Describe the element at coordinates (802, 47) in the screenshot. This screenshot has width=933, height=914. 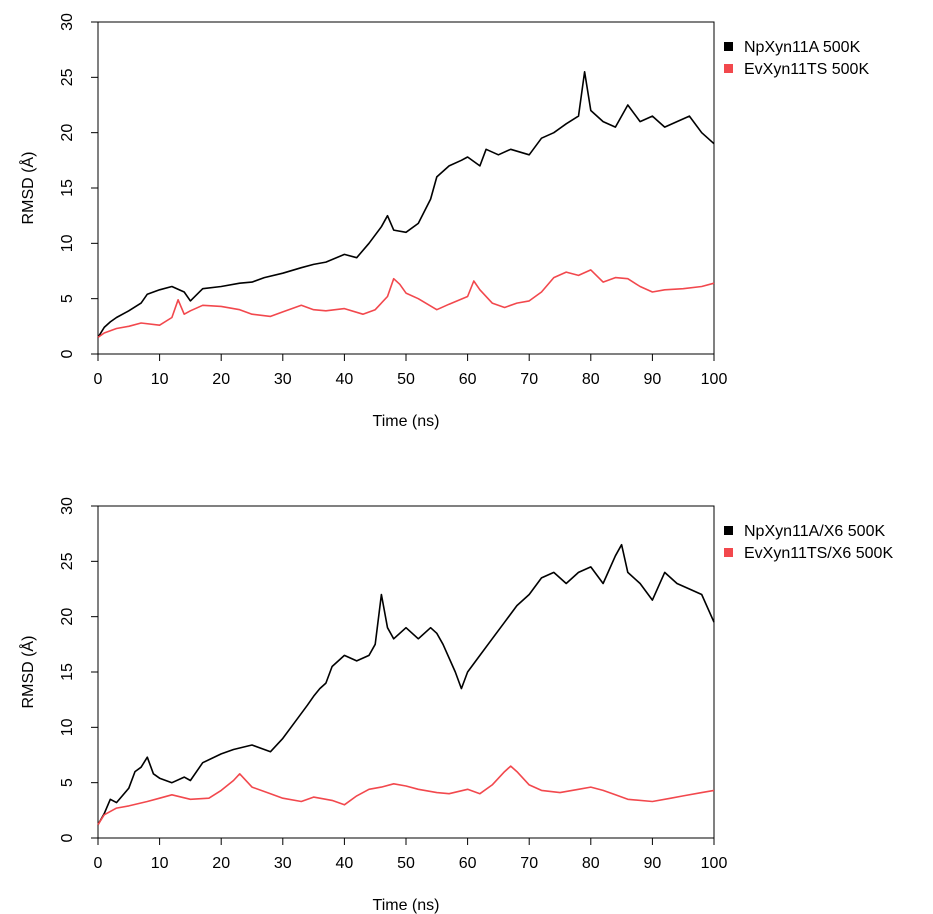
I see `legend-label: NpXyn11A 500K` at that location.